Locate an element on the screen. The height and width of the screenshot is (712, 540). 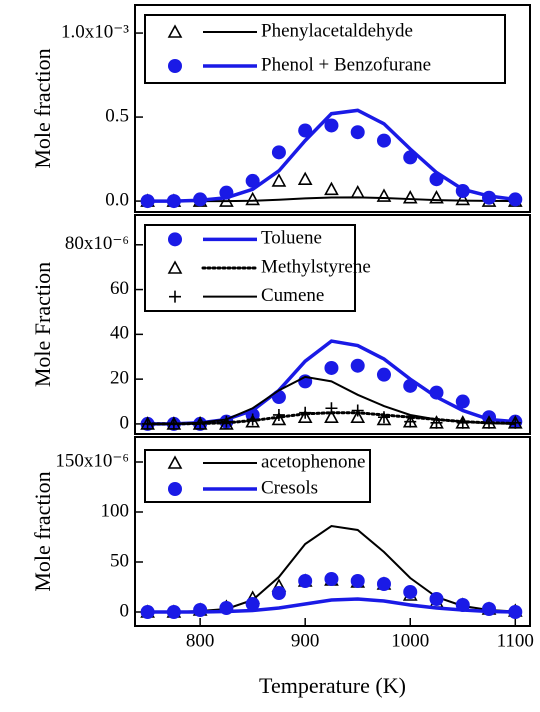
x-tick-label: 1100 is located at coordinates (515, 640).